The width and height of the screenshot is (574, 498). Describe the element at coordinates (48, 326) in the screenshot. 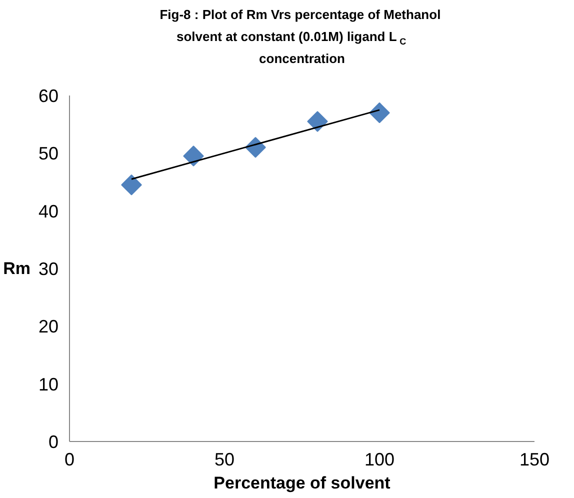

I see `y-tick-label: 20` at that location.